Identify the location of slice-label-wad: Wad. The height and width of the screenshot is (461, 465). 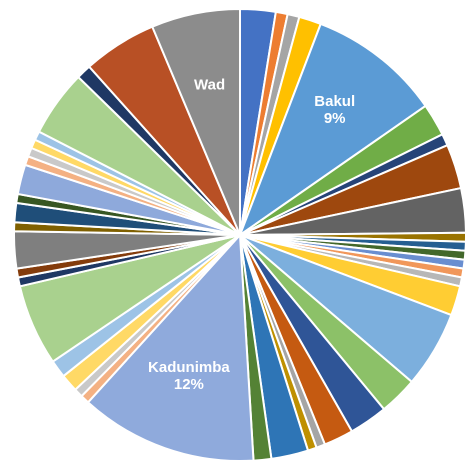
(209, 84).